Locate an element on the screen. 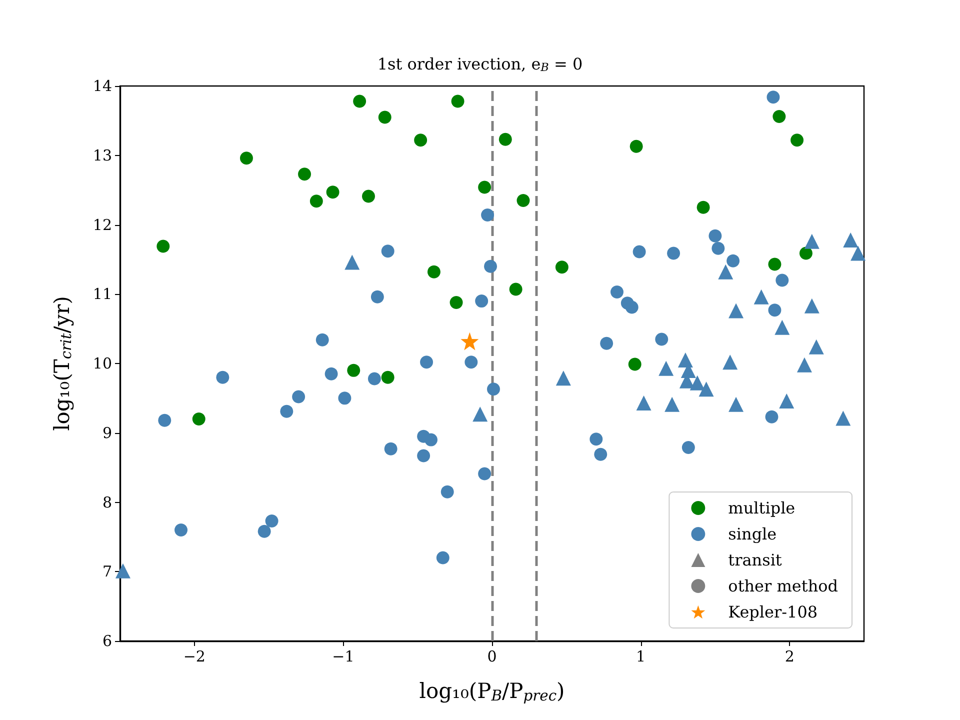  y-tick-label: 9 is located at coordinates (107, 433).